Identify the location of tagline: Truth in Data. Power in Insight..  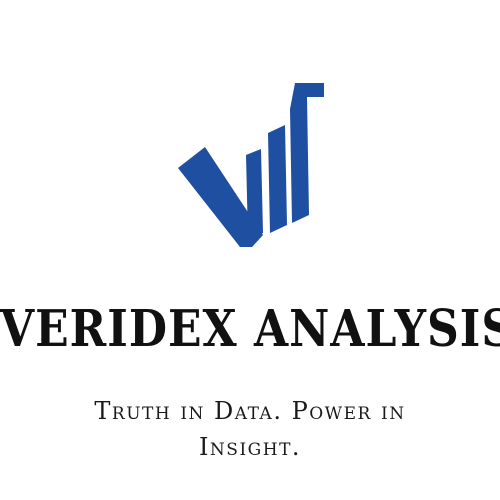
(250, 429).